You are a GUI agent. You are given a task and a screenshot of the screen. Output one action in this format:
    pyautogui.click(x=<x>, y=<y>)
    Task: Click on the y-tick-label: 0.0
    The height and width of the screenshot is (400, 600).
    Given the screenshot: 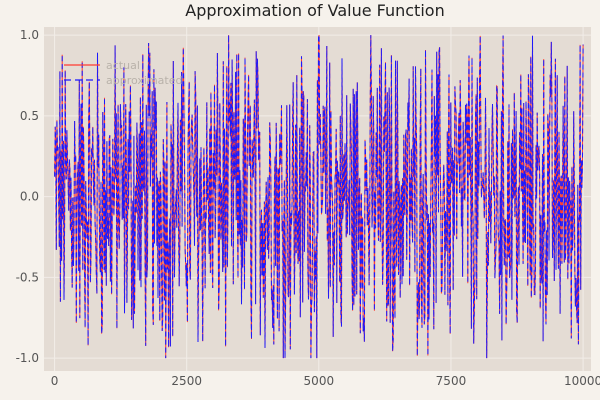 What is the action you would take?
    pyautogui.click(x=29, y=197)
    